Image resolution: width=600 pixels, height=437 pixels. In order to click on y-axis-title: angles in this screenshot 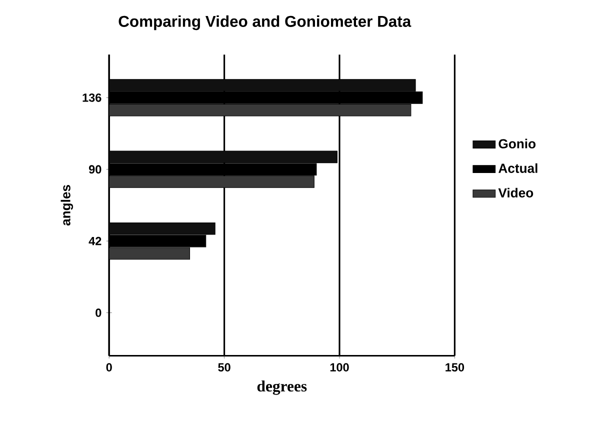, I will do `click(67, 205)`.